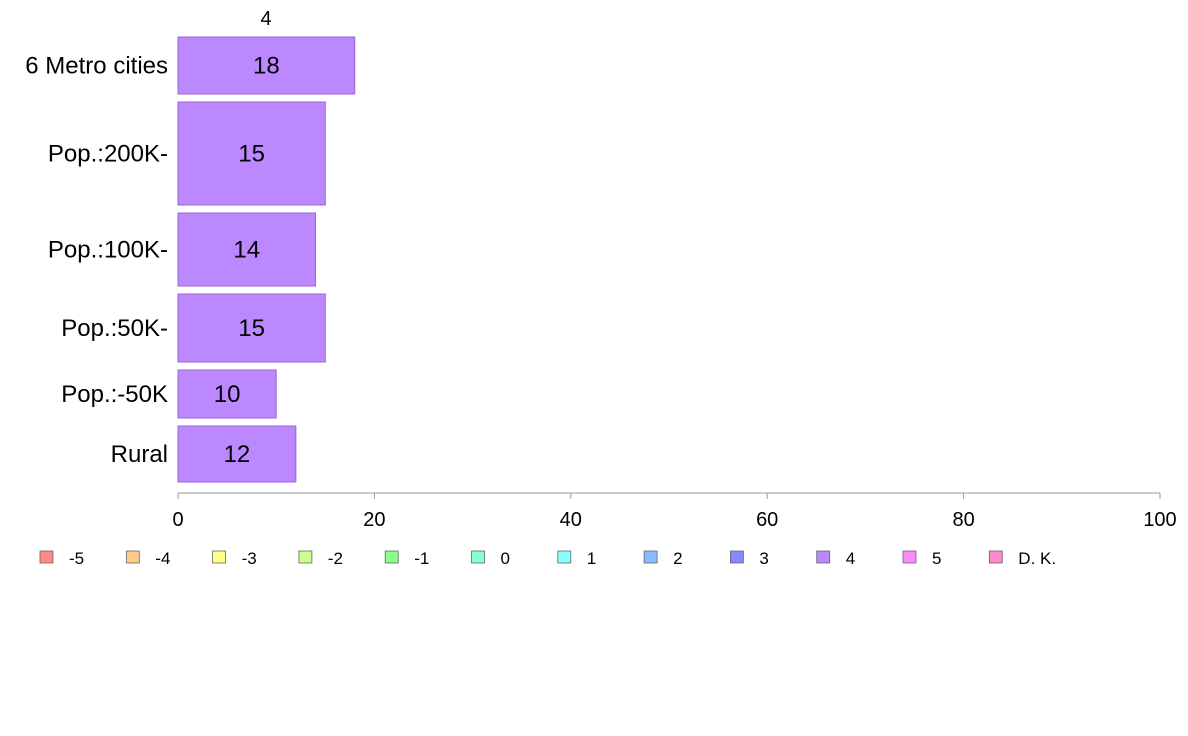 The height and width of the screenshot is (736, 1188). Describe the element at coordinates (547, 558) in the screenshot. I see `legend: -5 -4 -3 -2 -1 0 1 2 3 4 5 D. K.` at that location.